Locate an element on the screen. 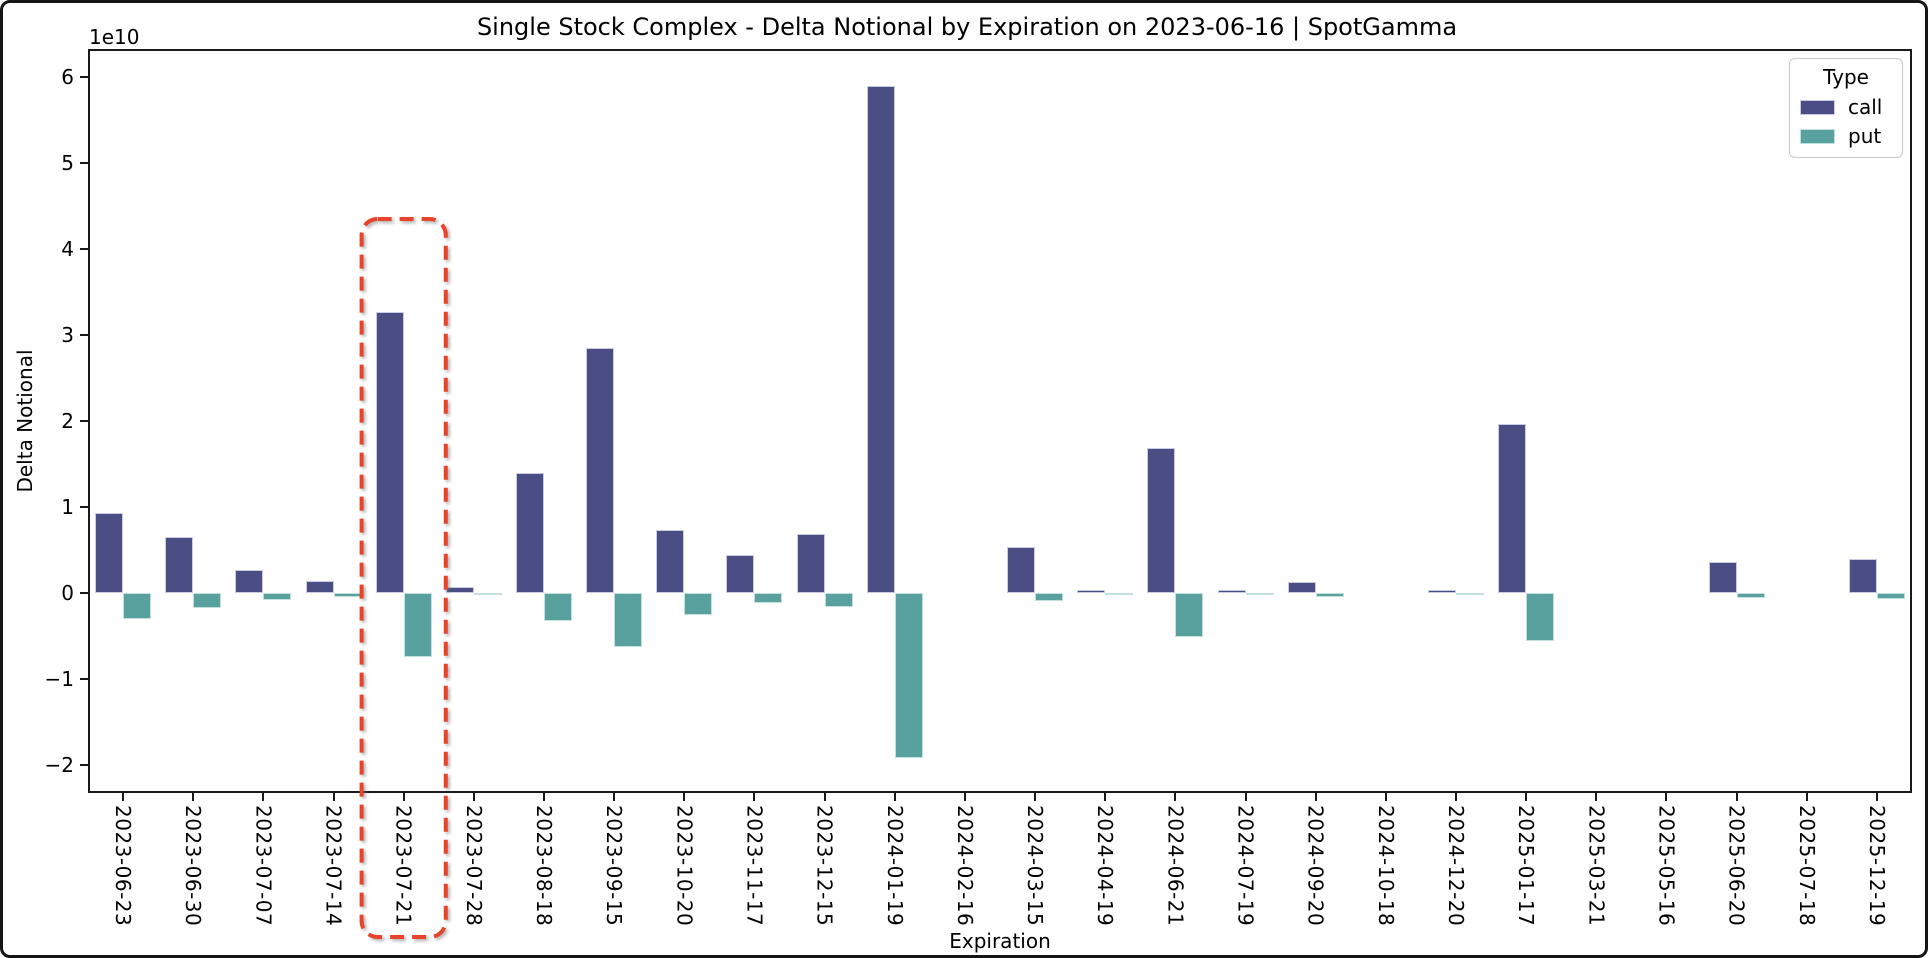  x-tick-label: 2024-06-21 is located at coordinates (1175, 866).